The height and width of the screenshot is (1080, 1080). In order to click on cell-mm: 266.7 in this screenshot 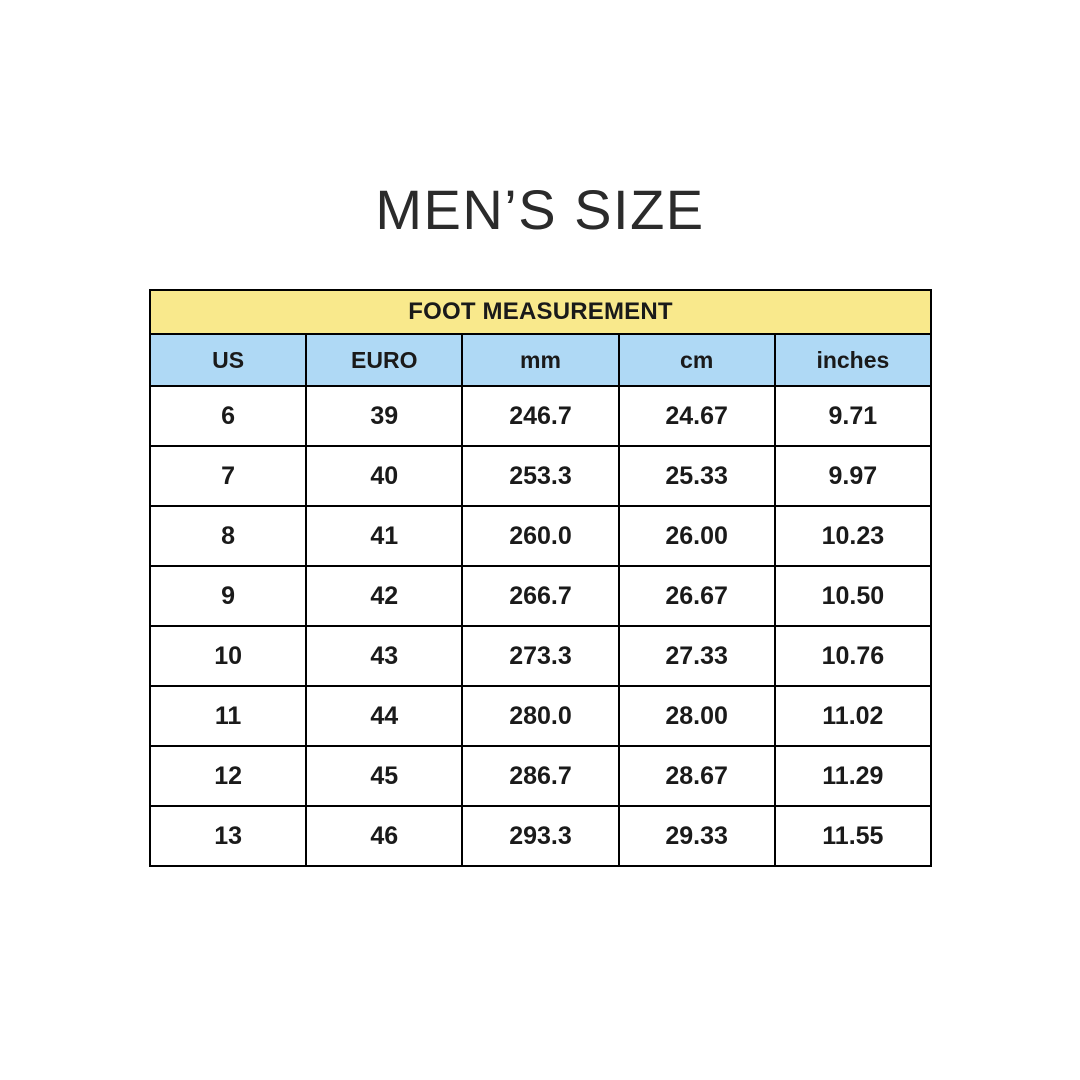, I will do `click(540, 596)`.